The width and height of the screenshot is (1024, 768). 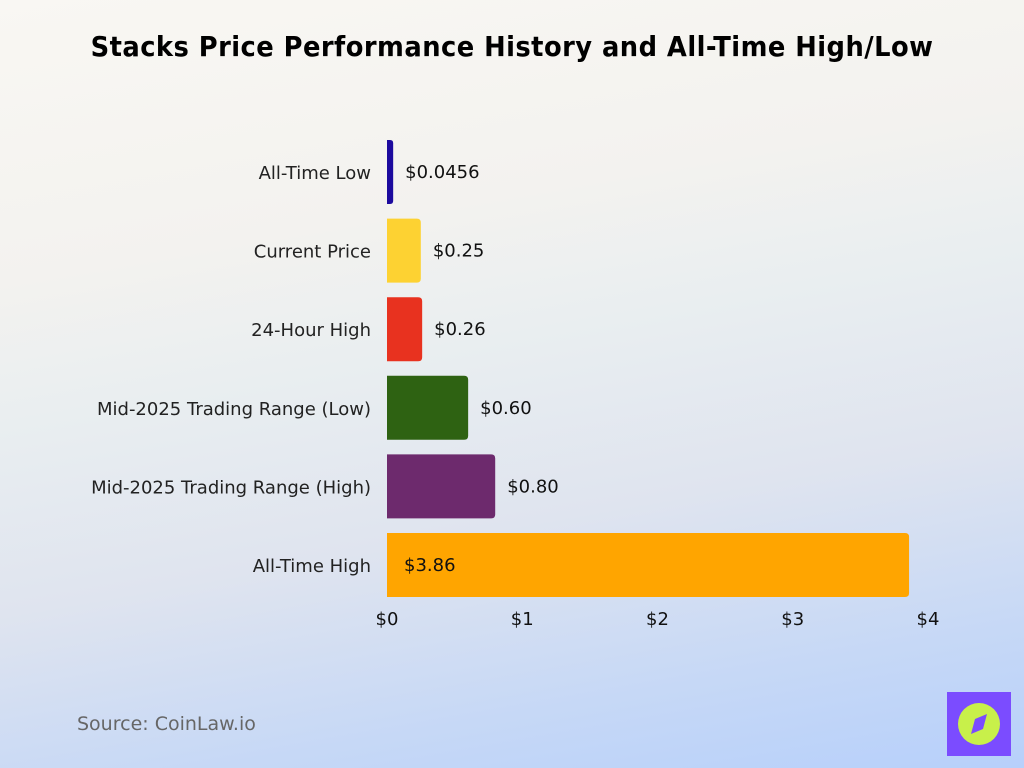 What do you see at coordinates (657, 619) in the screenshot?
I see `x-tick-label: $2` at bounding box center [657, 619].